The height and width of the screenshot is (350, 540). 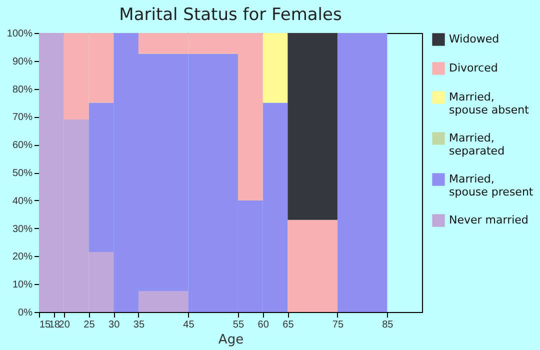 I want to click on legend-label: Married, separated, so click(x=477, y=145).